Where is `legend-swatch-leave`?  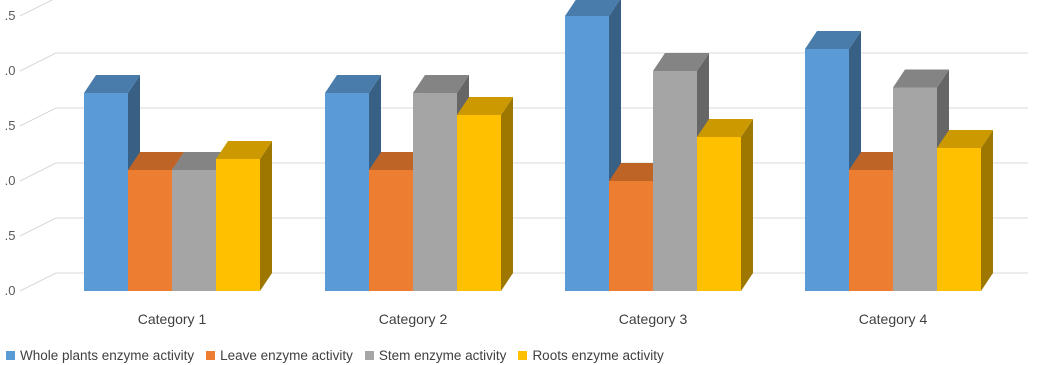 legend-swatch-leave is located at coordinates (211, 355).